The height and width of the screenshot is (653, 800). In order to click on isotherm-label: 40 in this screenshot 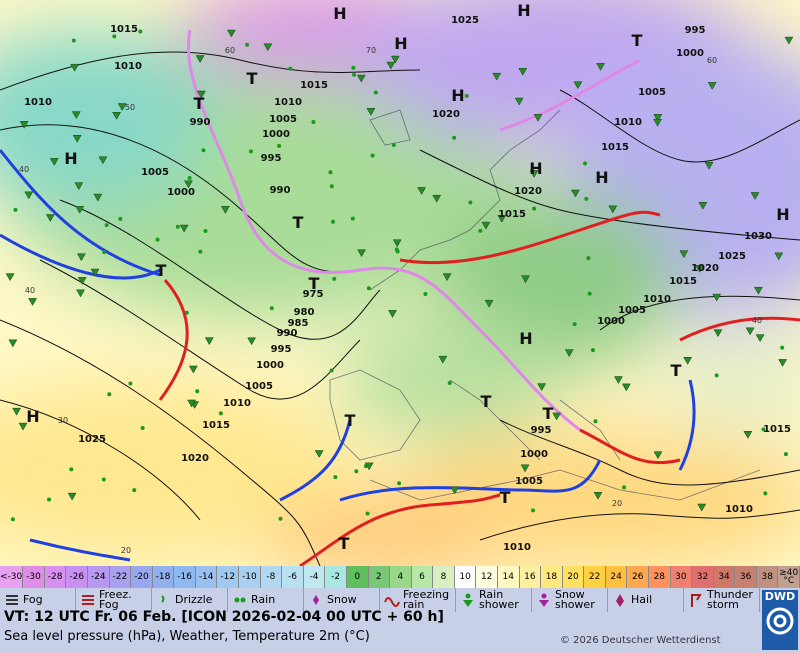, I will do `click(24, 169)`.